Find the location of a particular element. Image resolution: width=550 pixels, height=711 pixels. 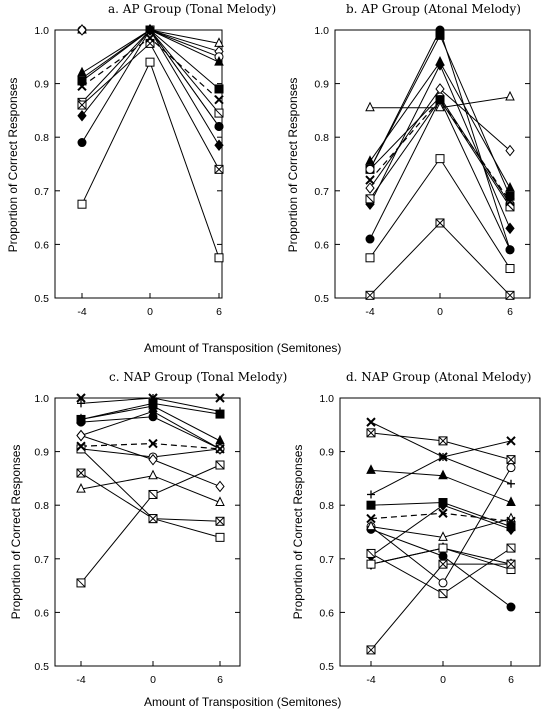

panel-a-title: a. AP Group (Tonal Melody) is located at coordinates (192, 9).